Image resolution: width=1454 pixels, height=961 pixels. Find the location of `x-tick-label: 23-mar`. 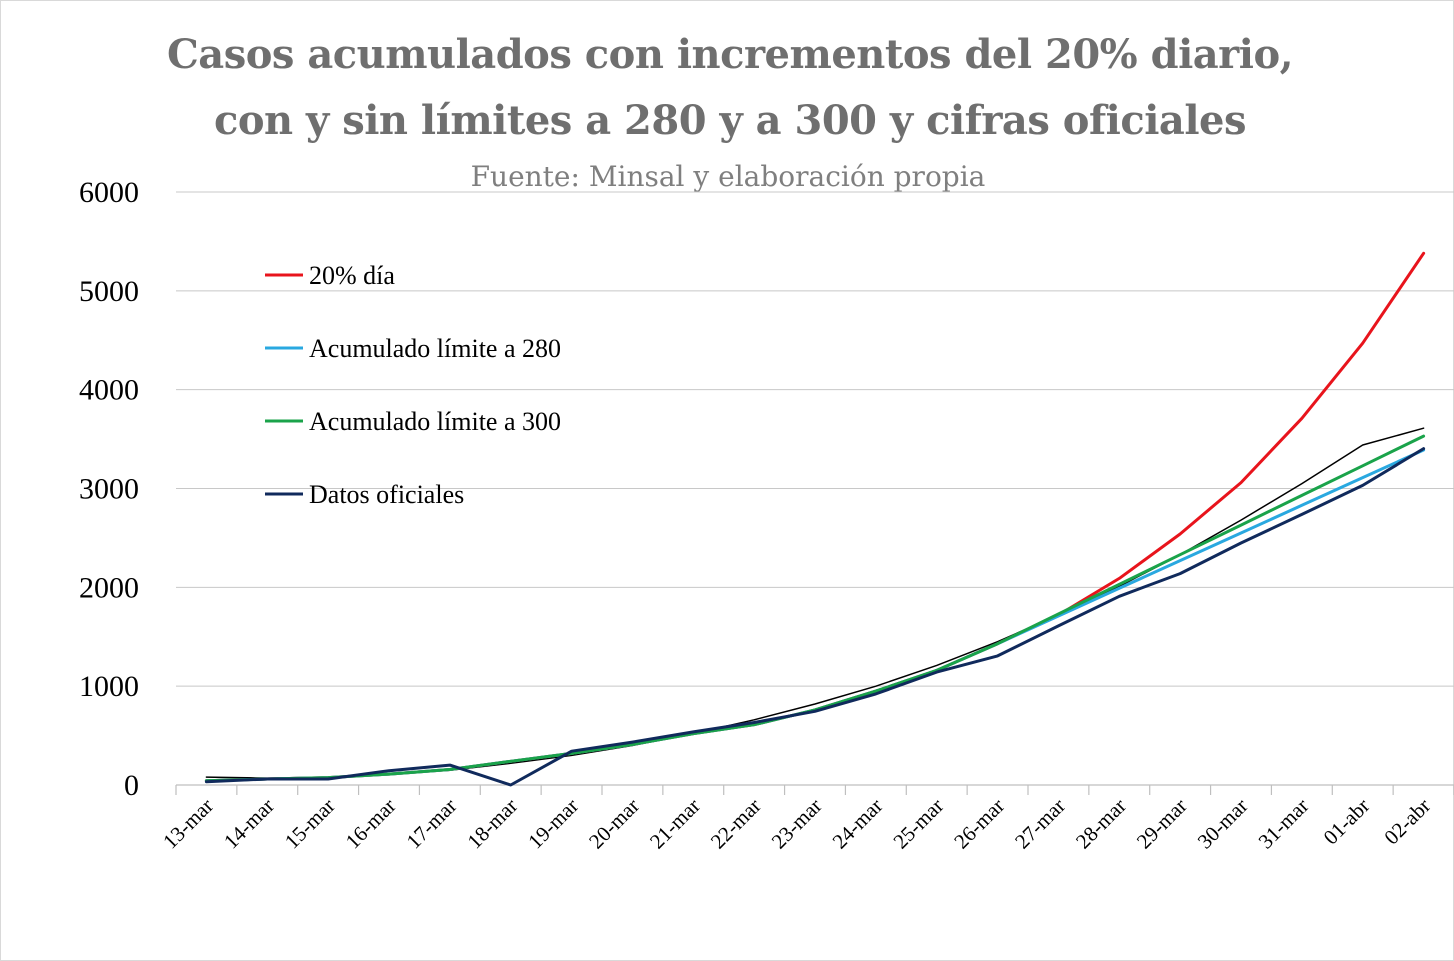

x-tick-label: 23-mar is located at coordinates (797, 824).